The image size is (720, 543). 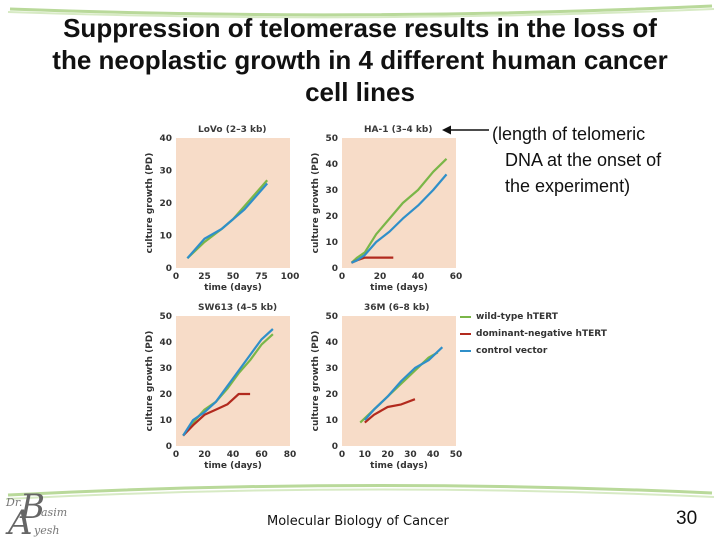 What do you see at coordinates (47, 530) in the screenshot?
I see `logo-small-3: yesh` at bounding box center [47, 530].